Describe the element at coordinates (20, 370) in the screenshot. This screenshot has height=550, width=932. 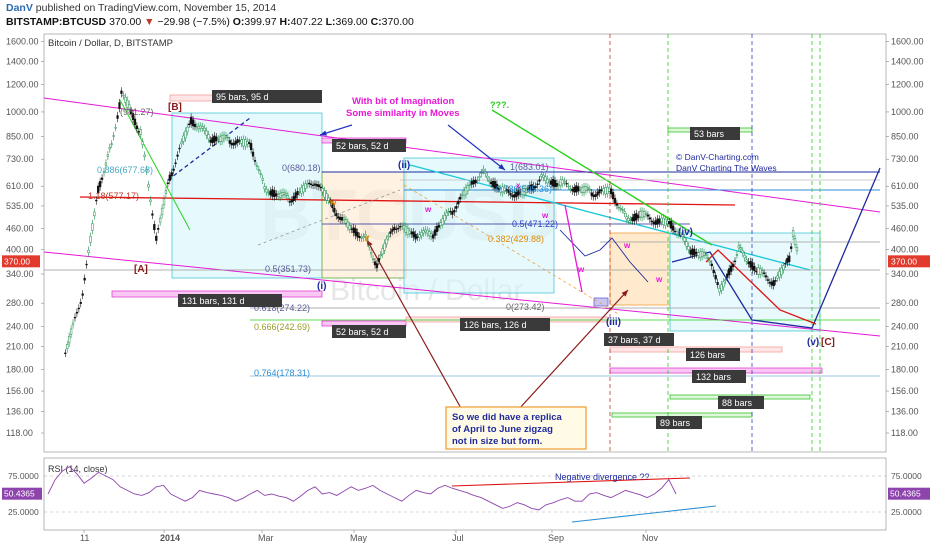
I see `y-tick-left: 180.00` at that location.